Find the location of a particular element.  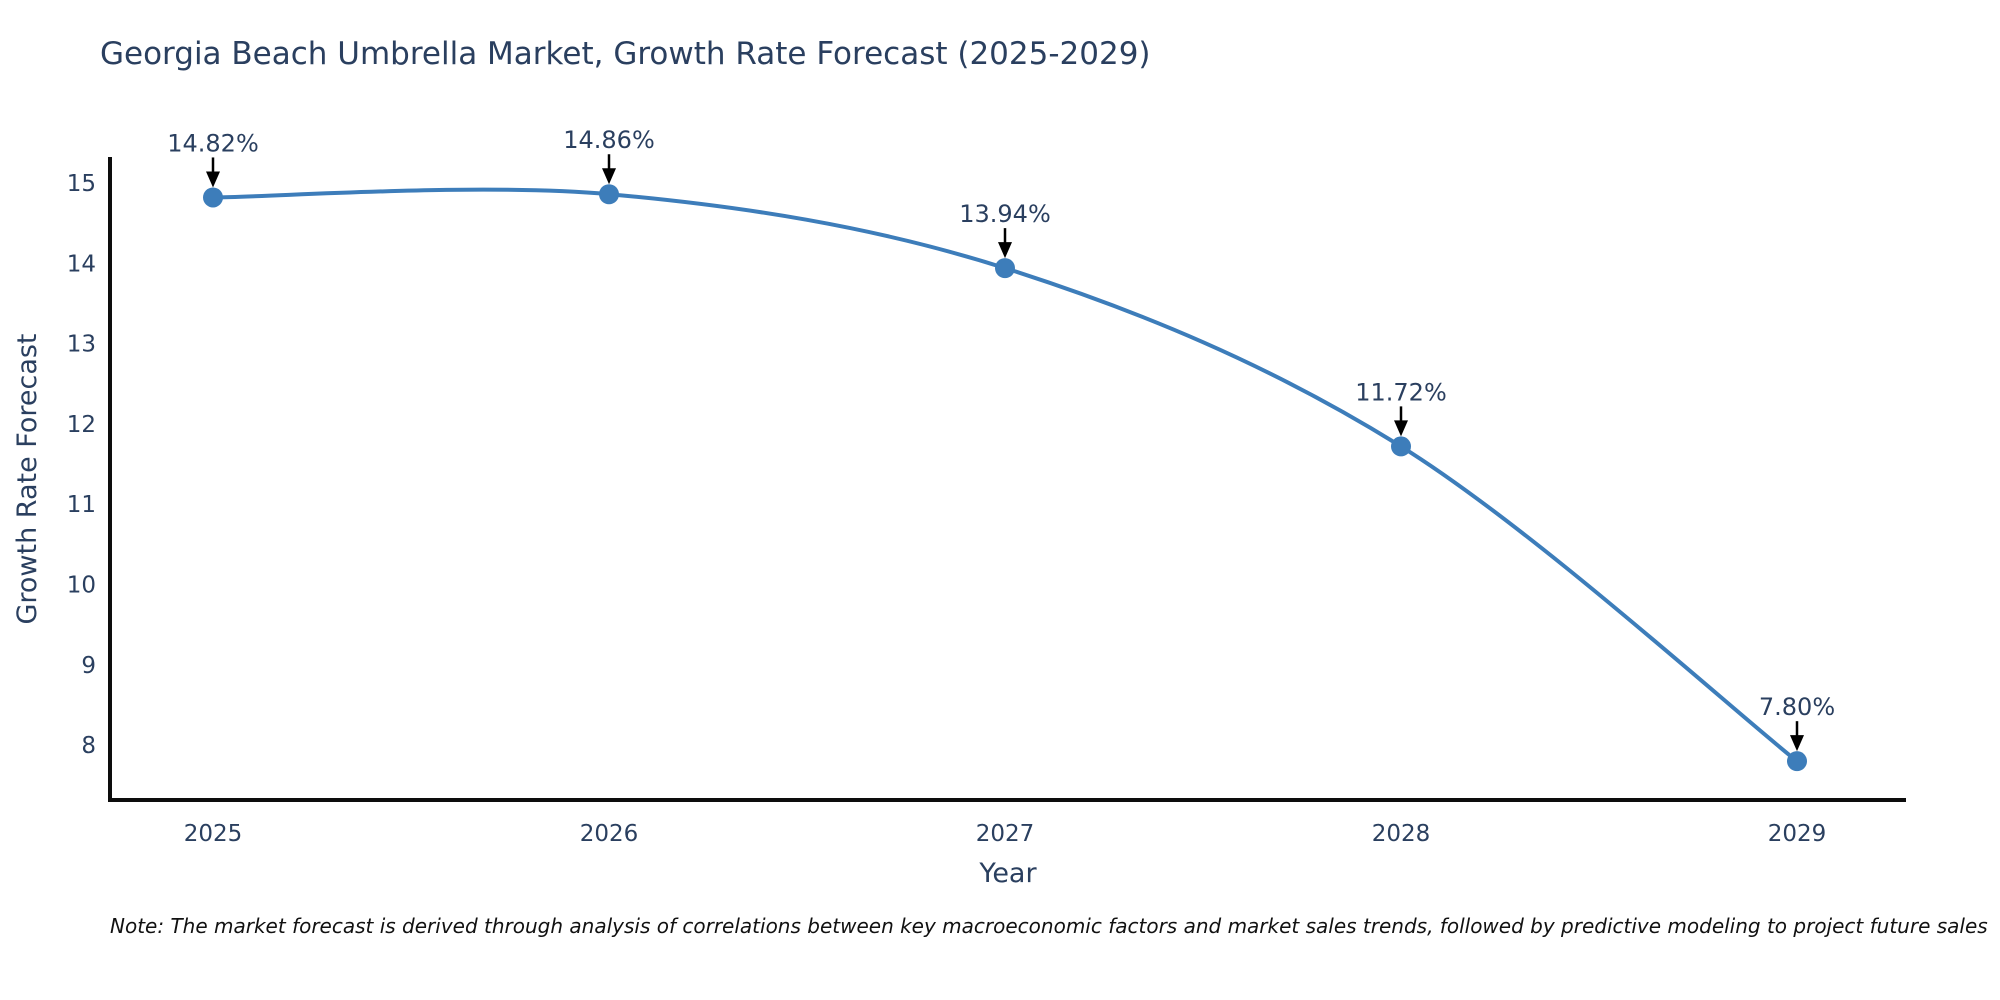

y-tick-label: 12 is located at coordinates (81, 425).